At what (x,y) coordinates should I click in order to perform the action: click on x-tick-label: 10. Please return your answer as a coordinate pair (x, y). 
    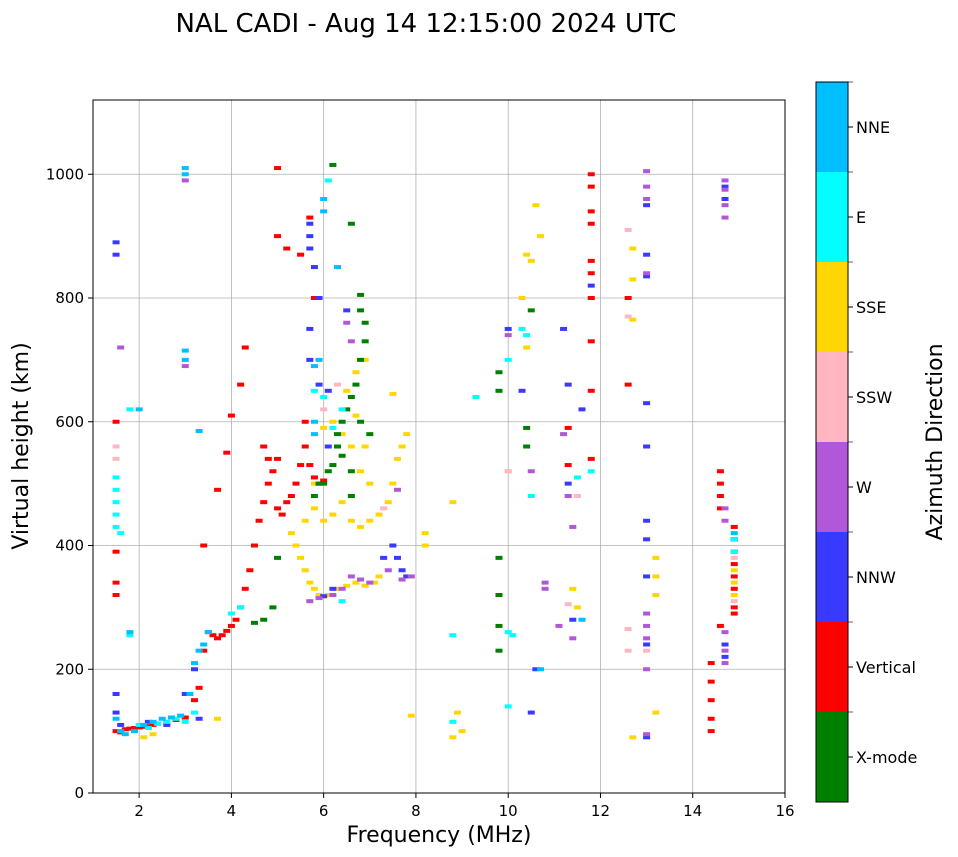
    Looking at the image, I should click on (508, 811).